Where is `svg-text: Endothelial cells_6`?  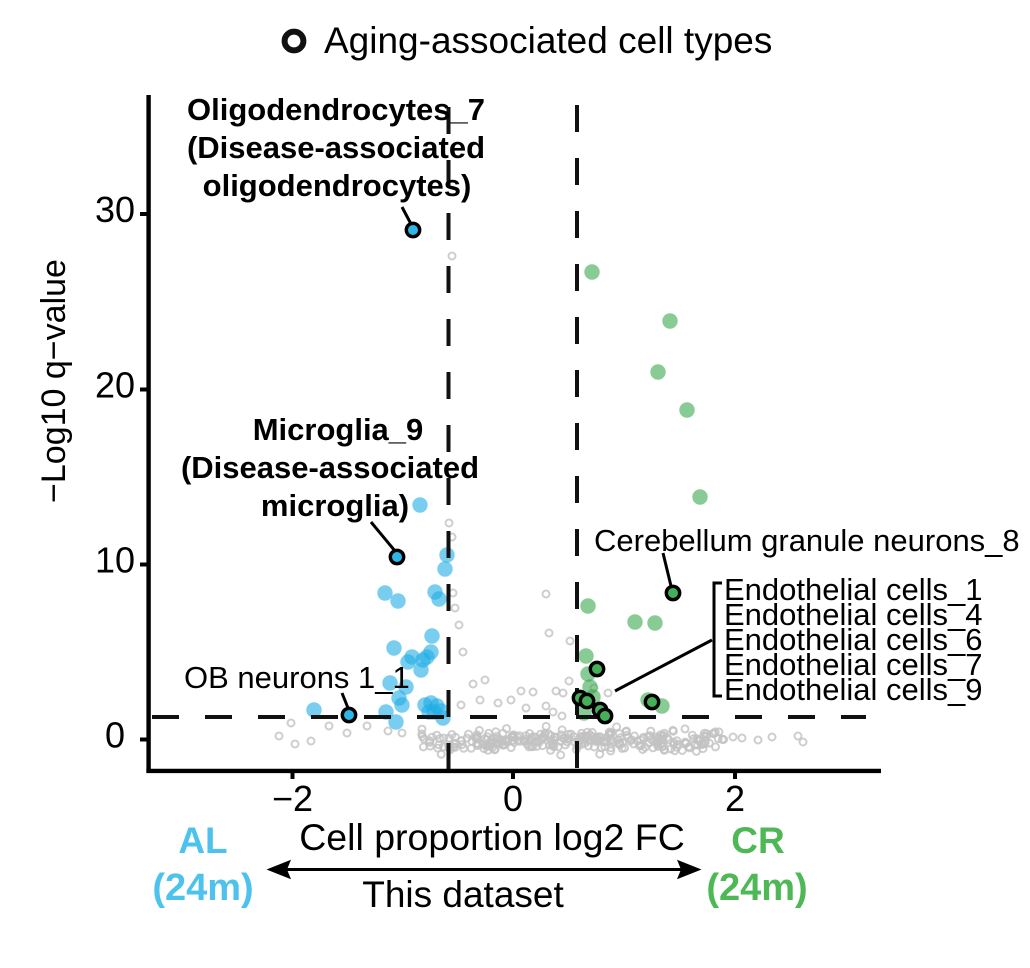
svg-text: Endothelial cells_6 is located at coordinates (853, 639).